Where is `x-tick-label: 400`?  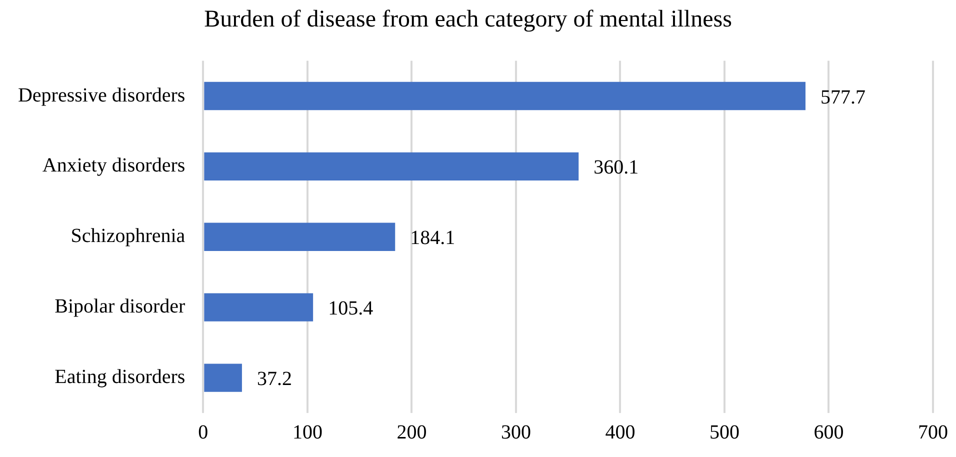 x-tick-label: 400 is located at coordinates (620, 432).